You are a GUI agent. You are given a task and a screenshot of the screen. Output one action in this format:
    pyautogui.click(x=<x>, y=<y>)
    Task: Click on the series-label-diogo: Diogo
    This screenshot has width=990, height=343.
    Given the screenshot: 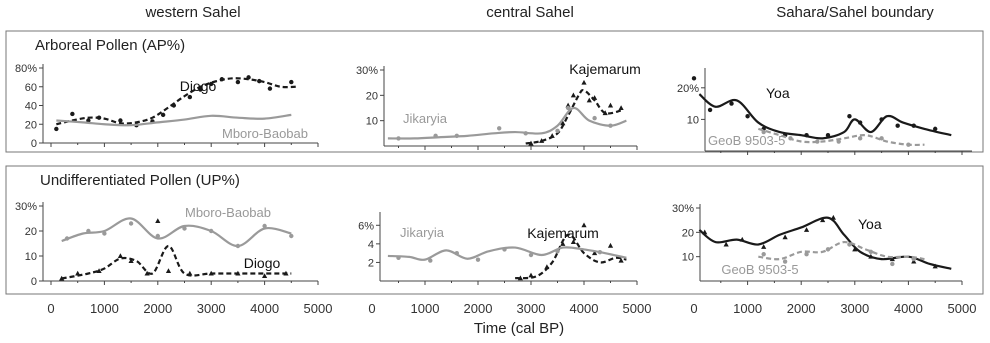 What is the action you would take?
    pyautogui.click(x=262, y=263)
    